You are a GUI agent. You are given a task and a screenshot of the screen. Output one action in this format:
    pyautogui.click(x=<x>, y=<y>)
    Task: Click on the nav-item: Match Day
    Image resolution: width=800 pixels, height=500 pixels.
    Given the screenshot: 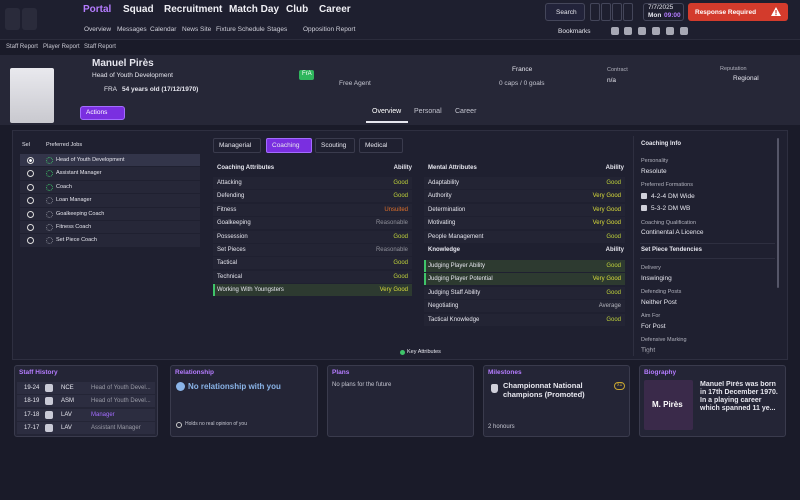 What is the action you would take?
    pyautogui.click(x=254, y=9)
    